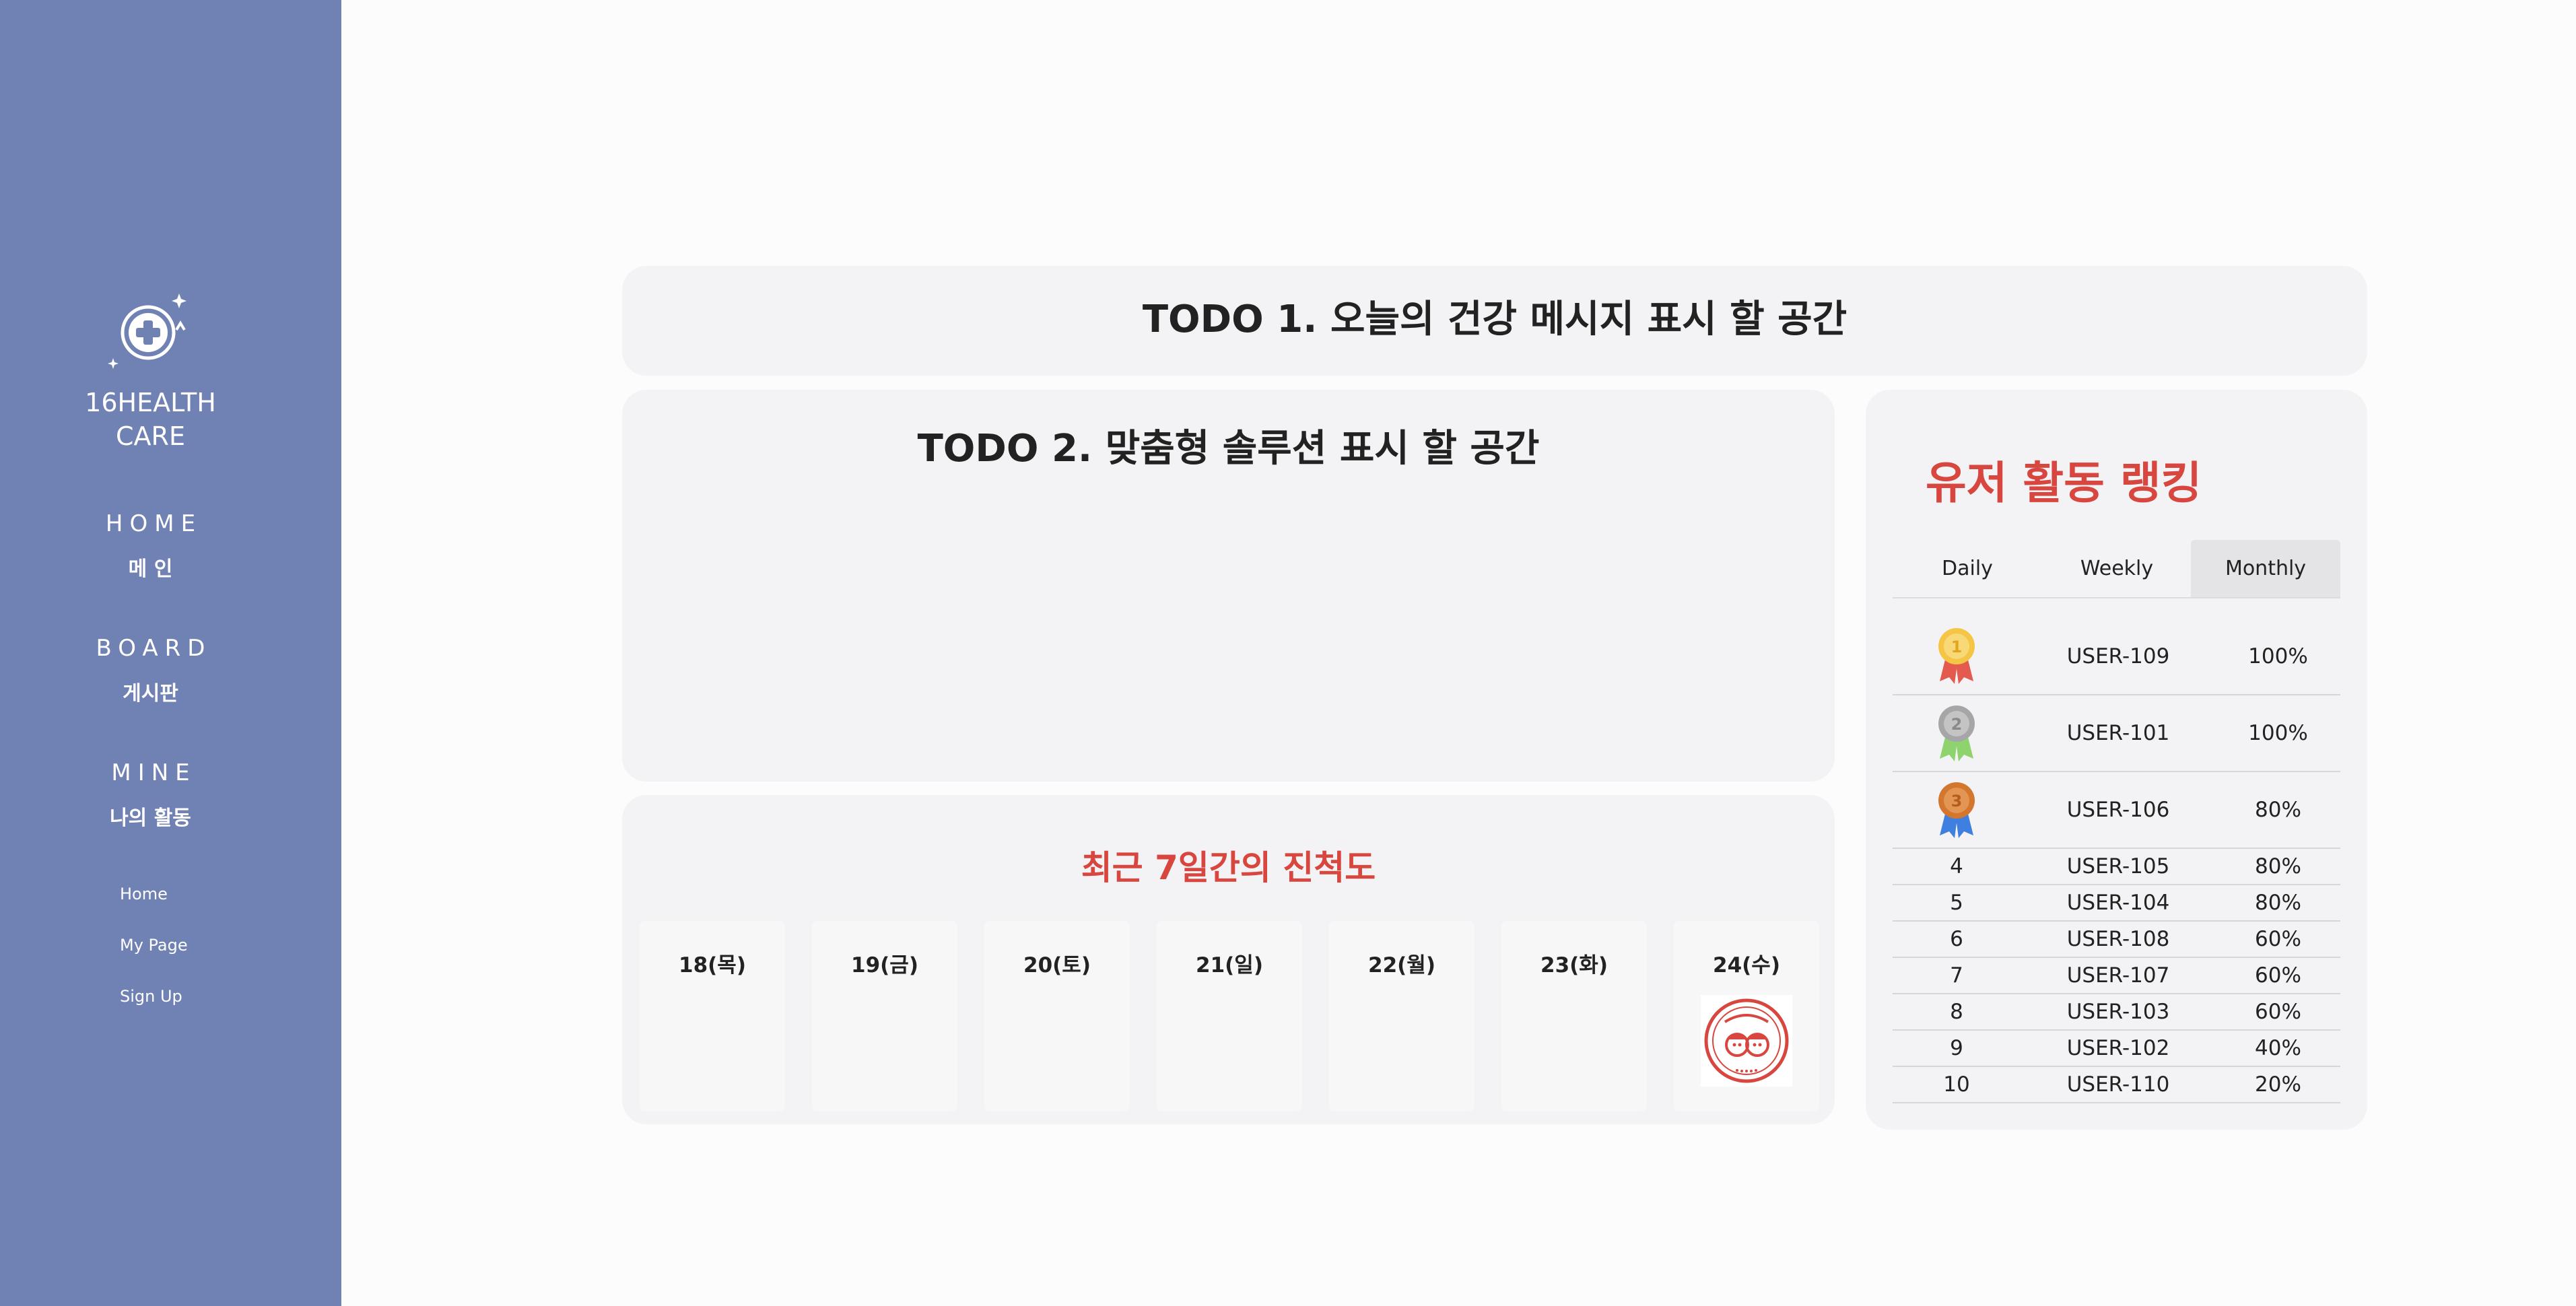 This screenshot has height=1306, width=2576. I want to click on rank-percent: 20%, so click(2278, 1085).